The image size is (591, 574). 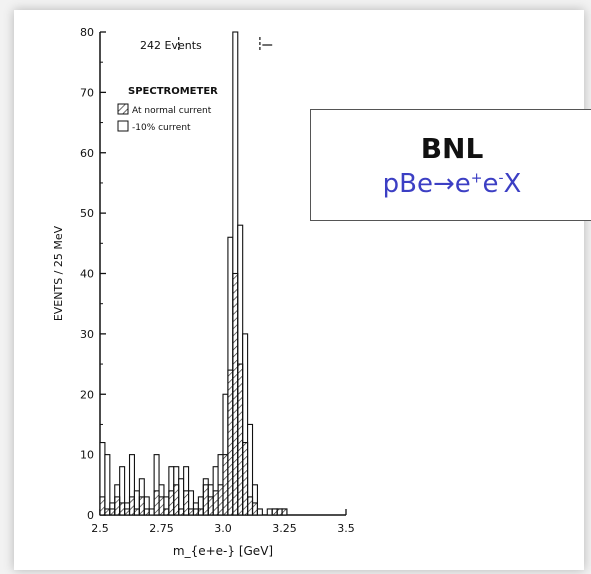 I want to click on y-tick-label: 20, so click(x=87, y=394).